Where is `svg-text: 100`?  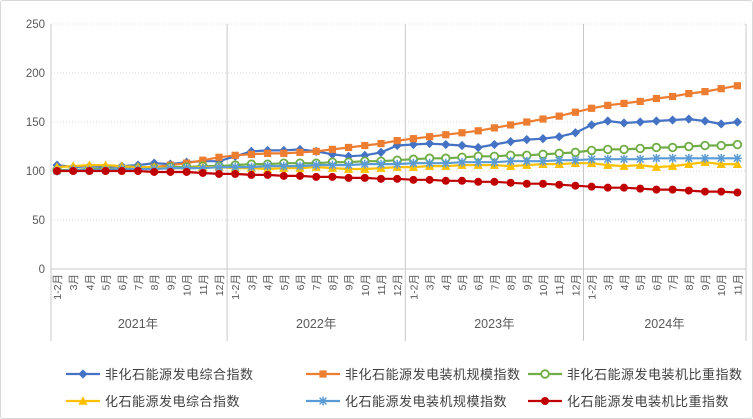
svg-text: 100 is located at coordinates (35, 172).